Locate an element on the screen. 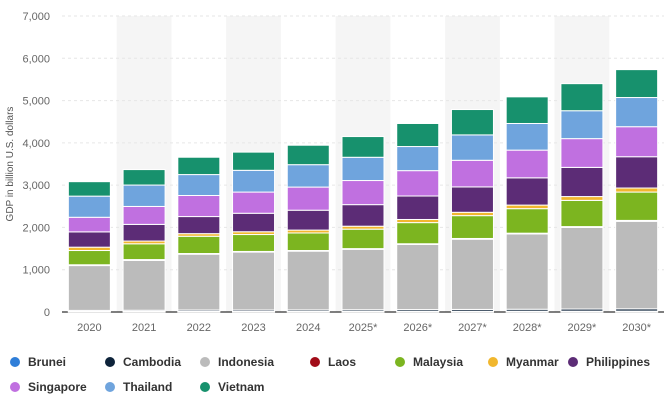  legend-item-malaysia: Malaysia is located at coordinates (429, 362).